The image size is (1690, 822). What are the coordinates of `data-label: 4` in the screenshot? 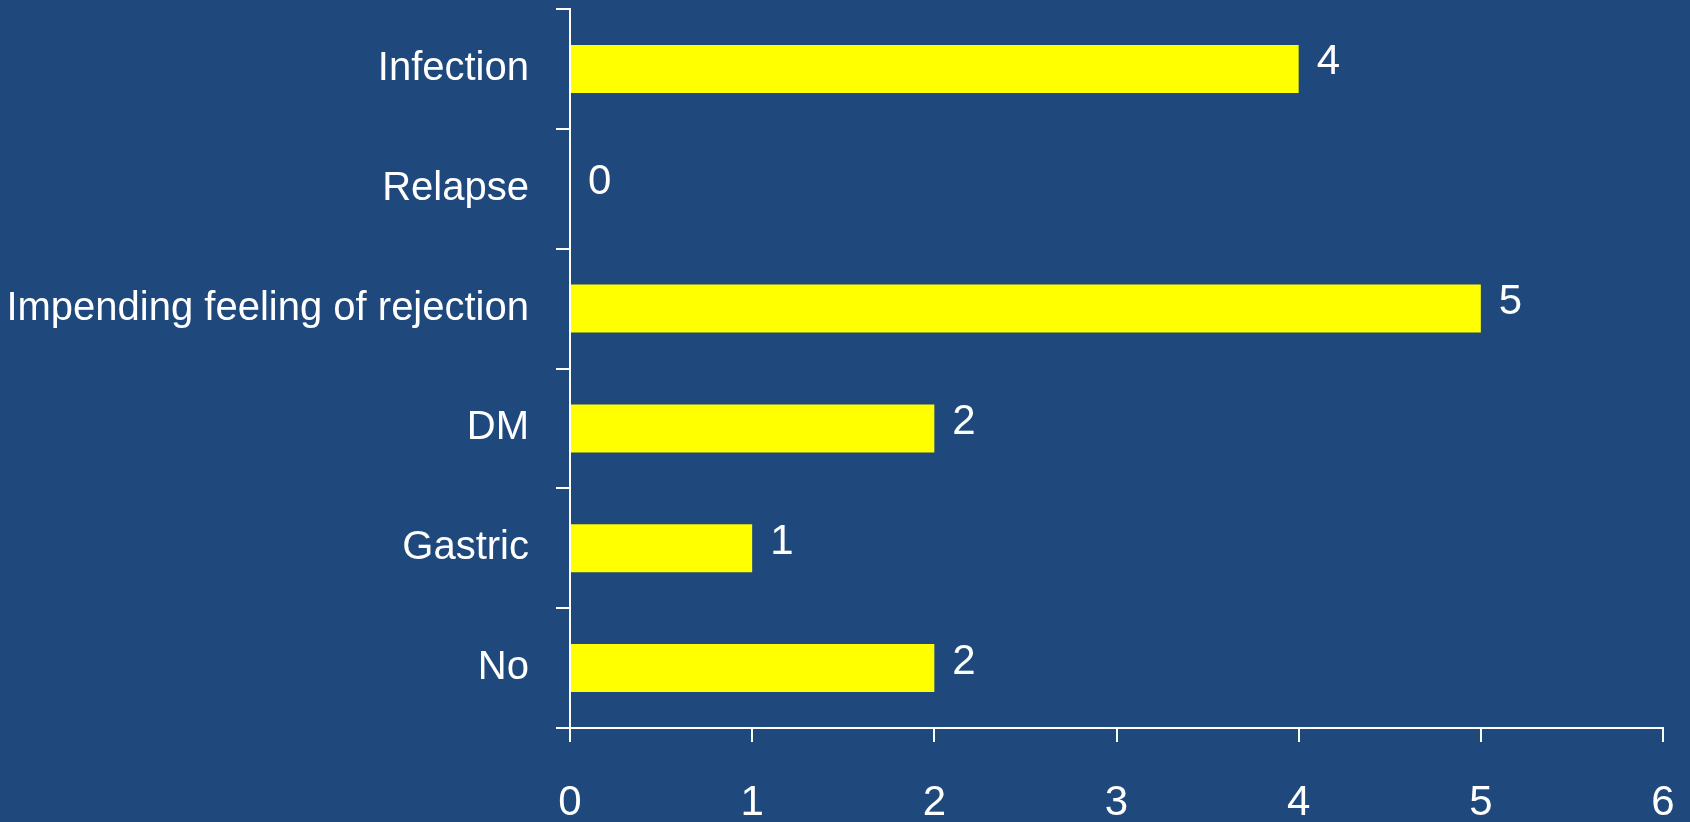 It's located at (1328, 60).